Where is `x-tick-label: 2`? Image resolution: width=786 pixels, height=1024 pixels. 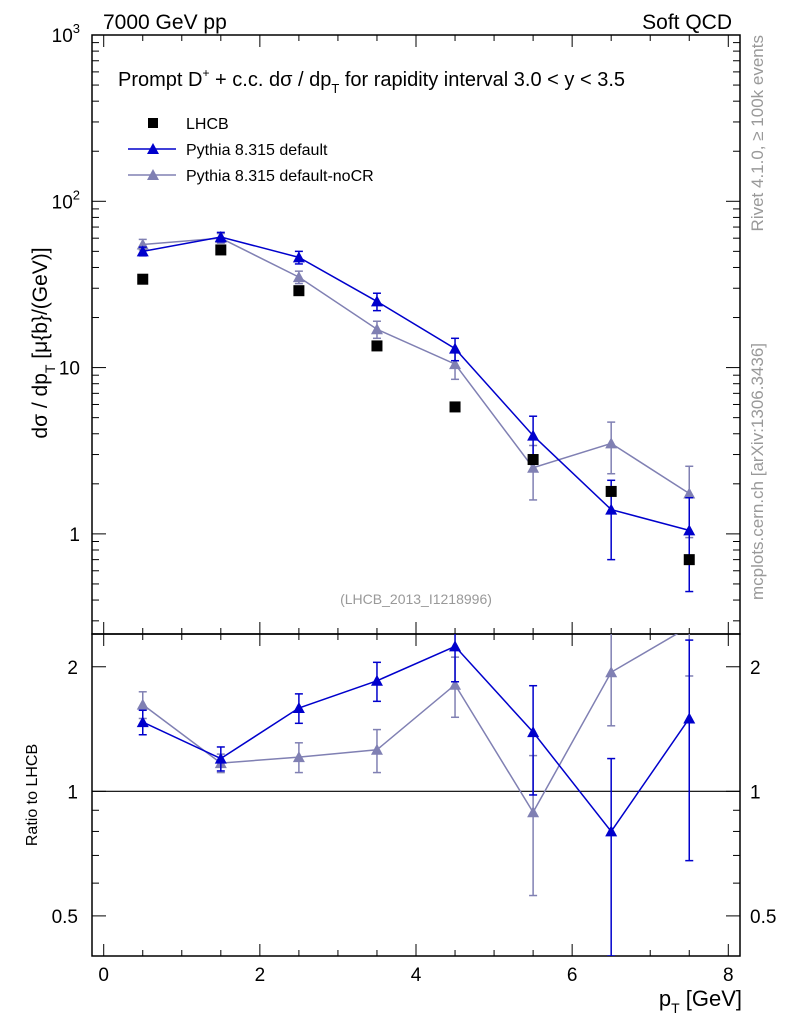
x-tick-label: 2 is located at coordinates (260, 975).